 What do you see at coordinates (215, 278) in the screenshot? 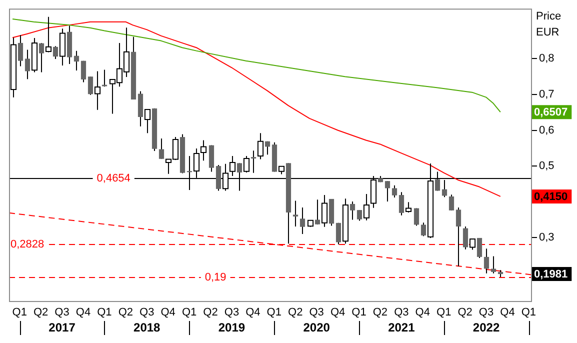
I see `ref-line-label: 0,19` at bounding box center [215, 278].